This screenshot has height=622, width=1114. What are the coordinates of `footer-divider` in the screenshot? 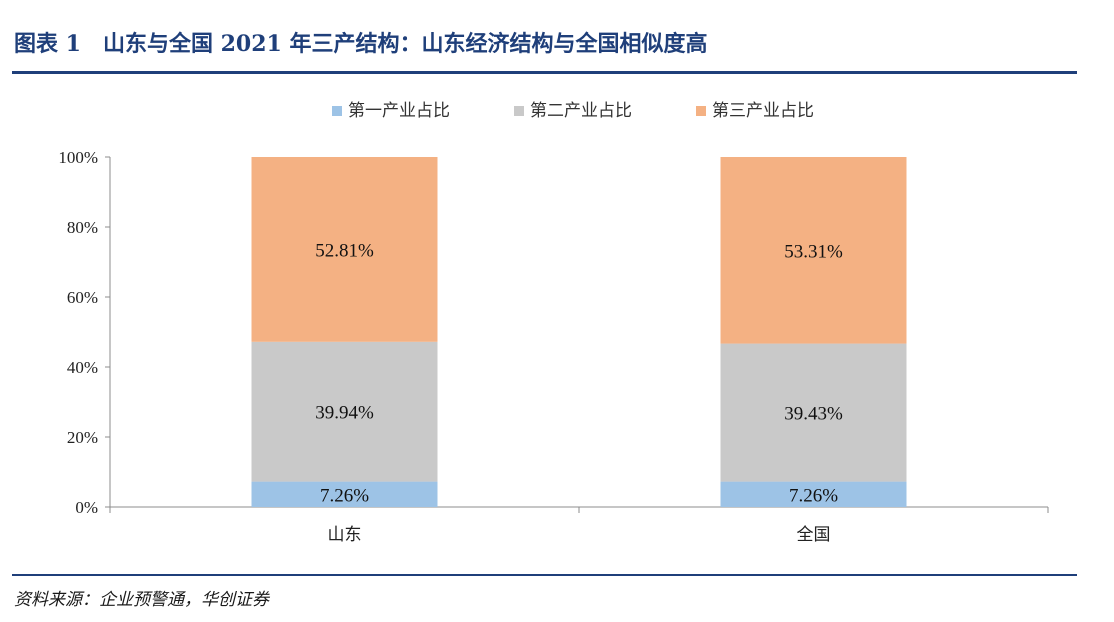 It's located at (544, 575).